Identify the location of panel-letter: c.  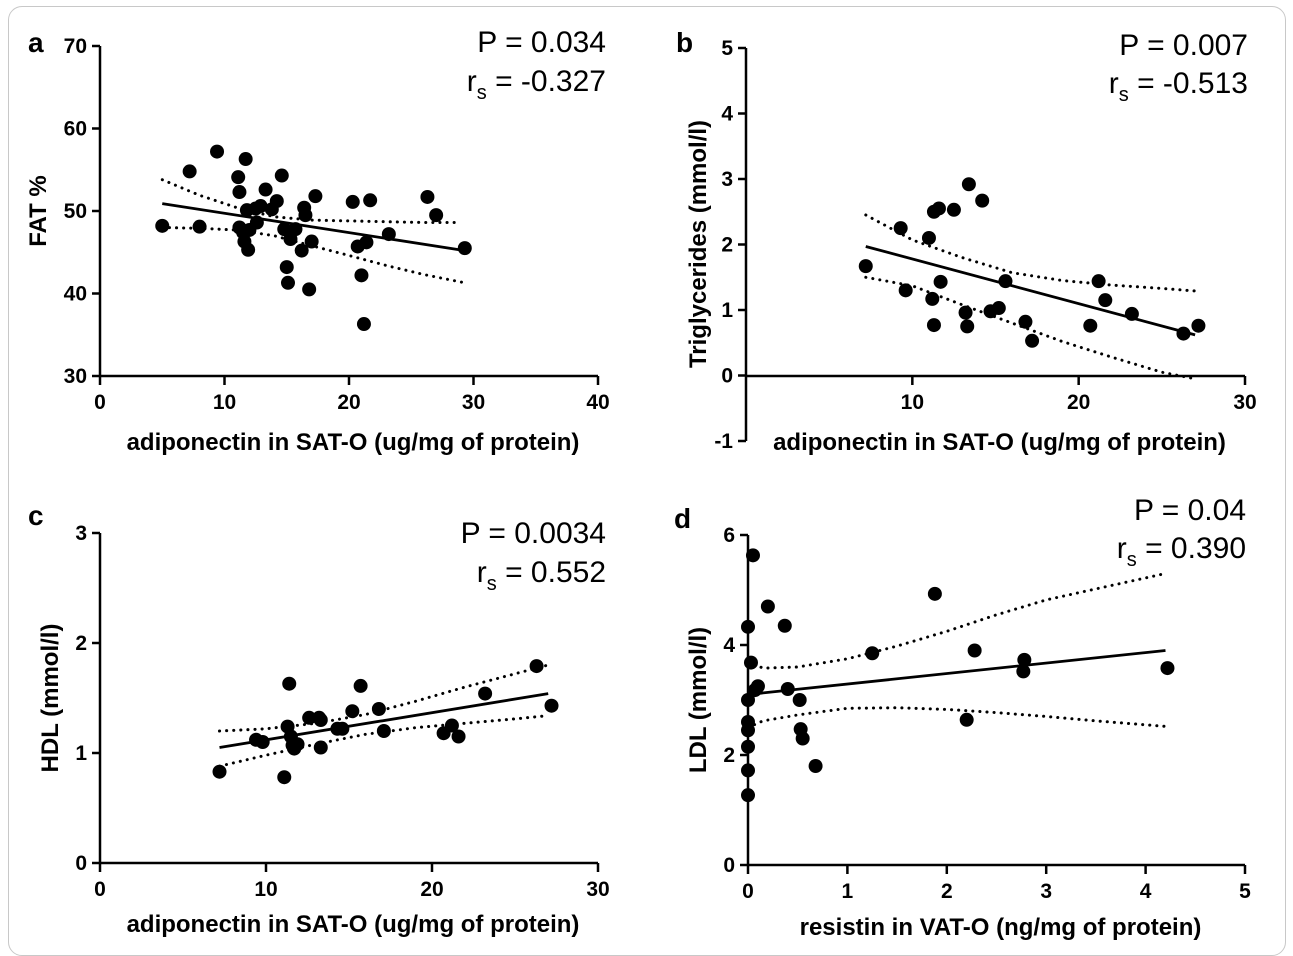
(36, 515).